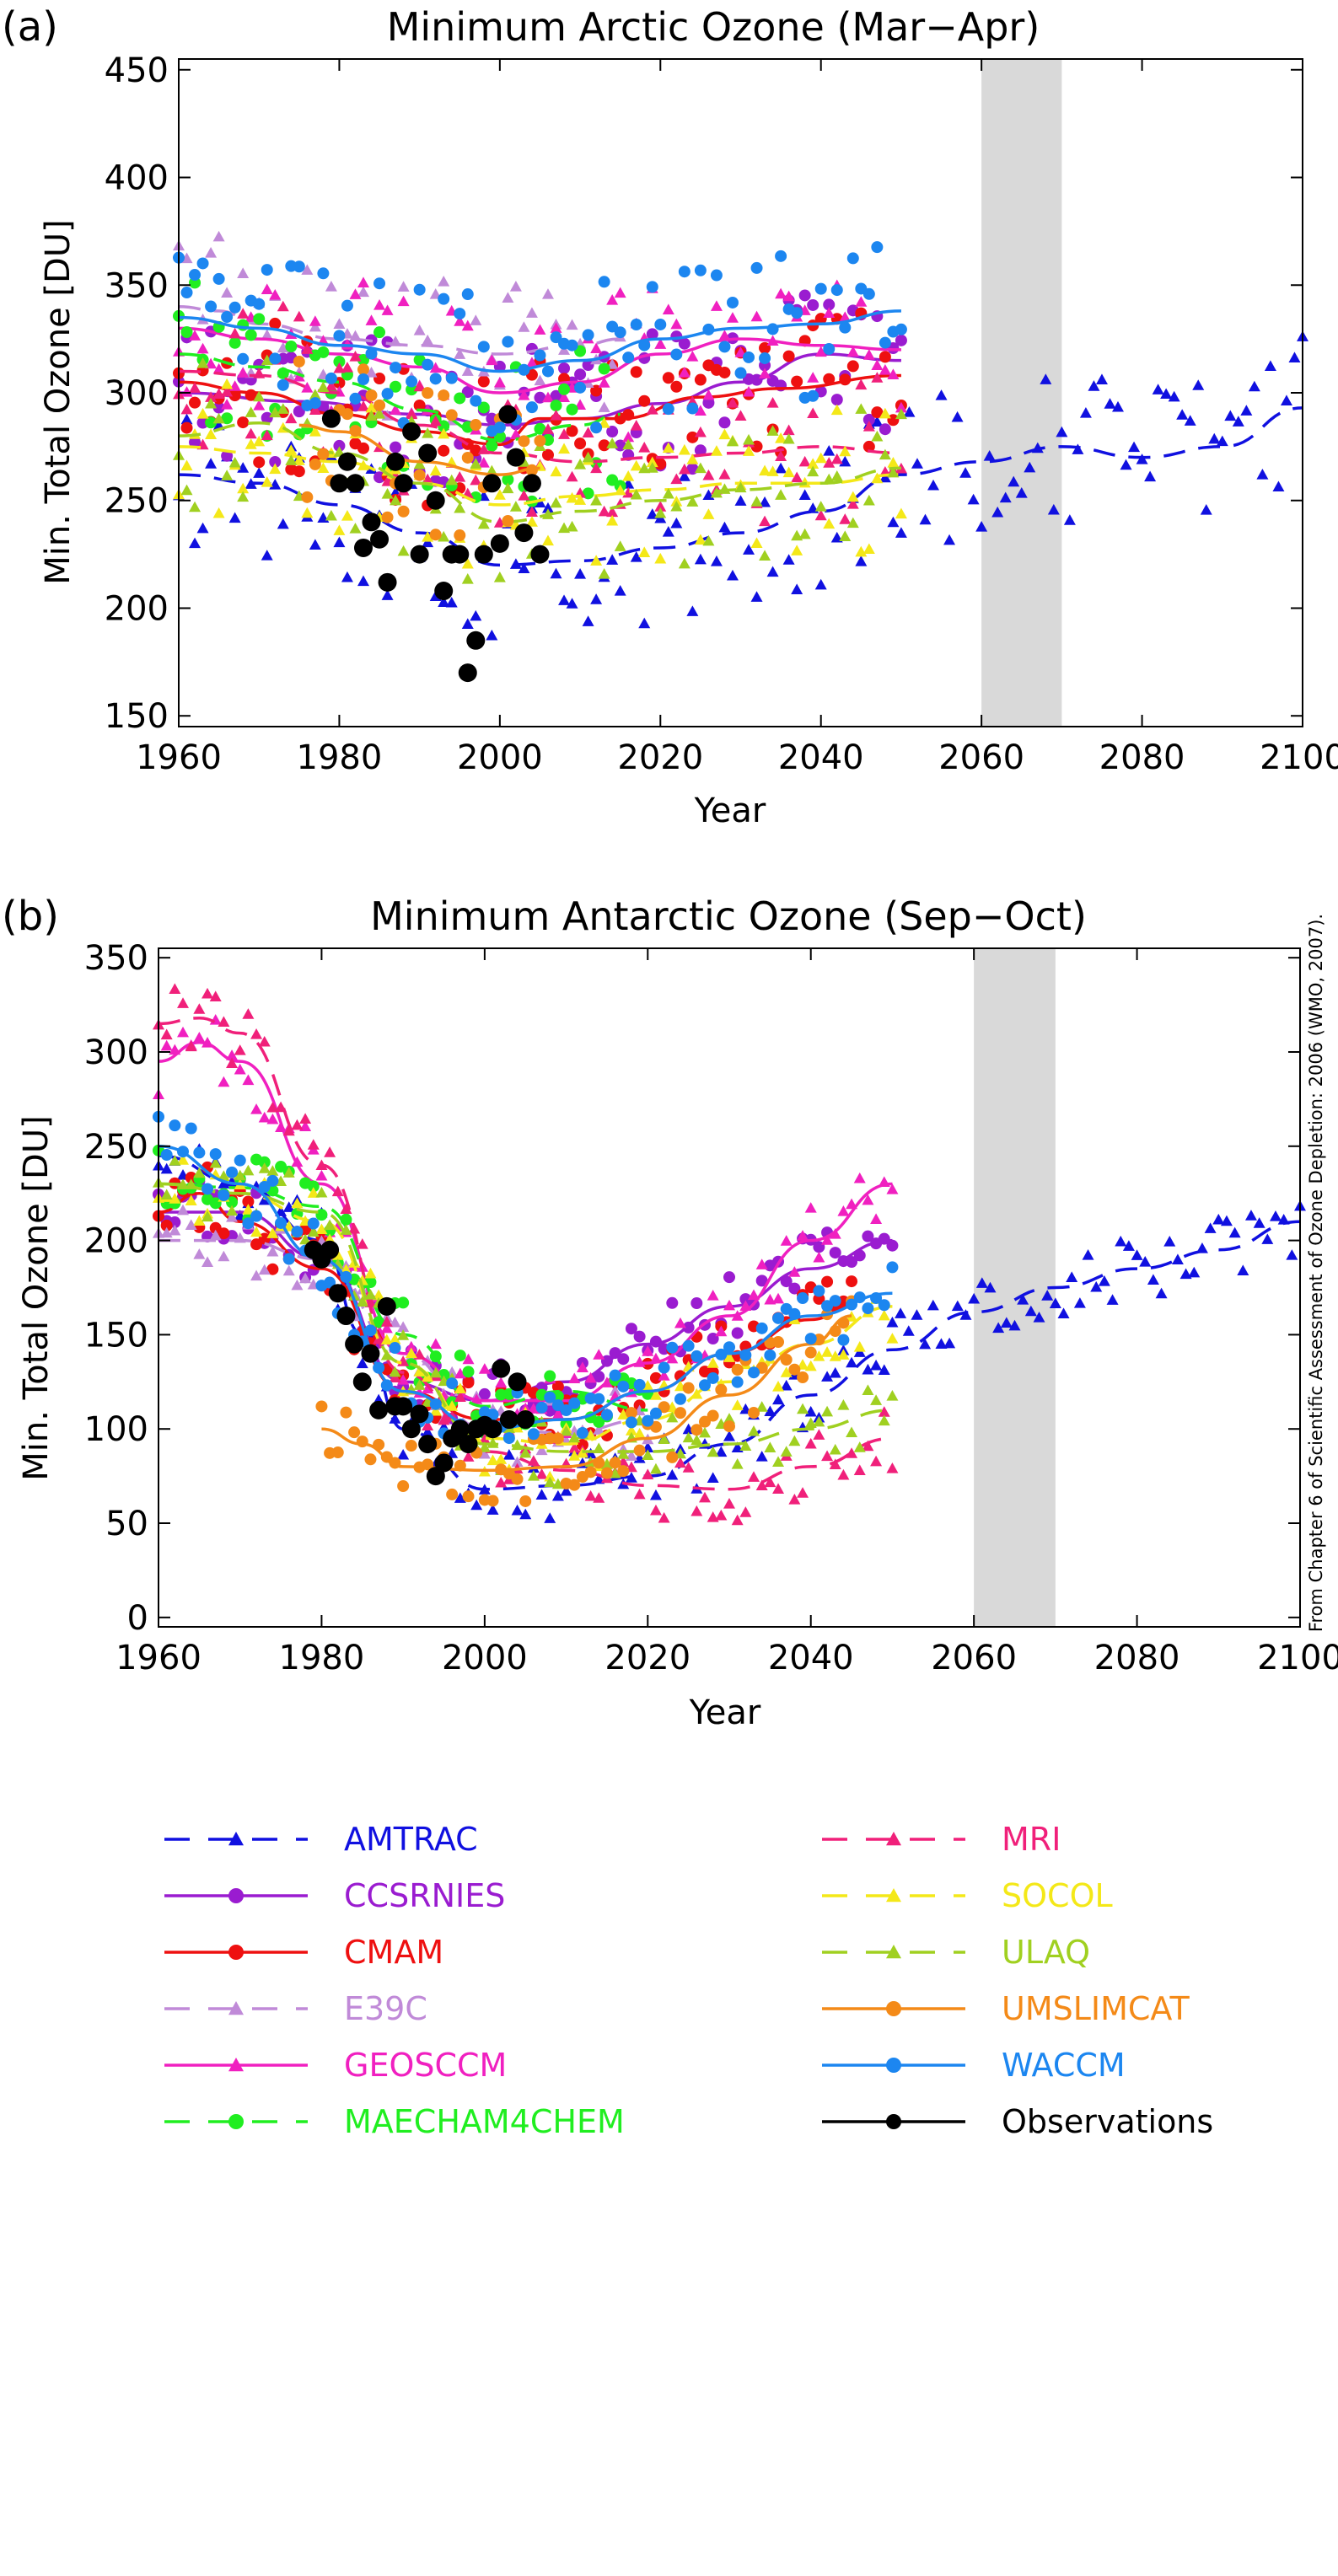  Describe the element at coordinates (956, 1952) in the screenshot. I see `legend-item-ulaq: ULAQ` at that location.